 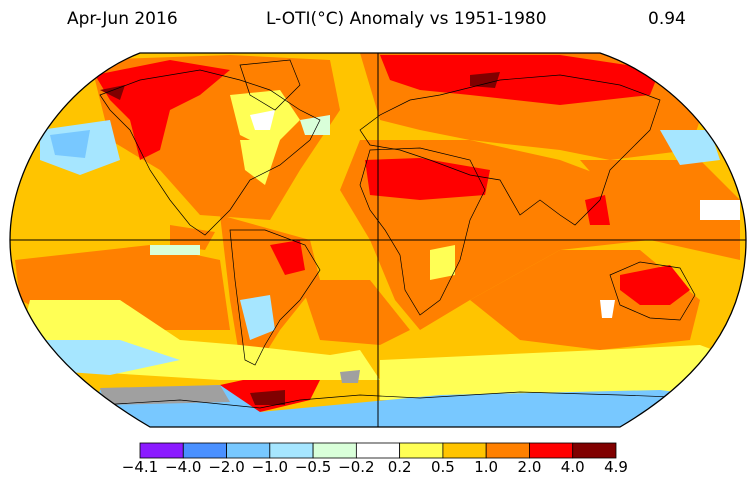 What do you see at coordinates (616, 467) in the screenshot?
I see `legend-tick-label: 4.9` at bounding box center [616, 467].